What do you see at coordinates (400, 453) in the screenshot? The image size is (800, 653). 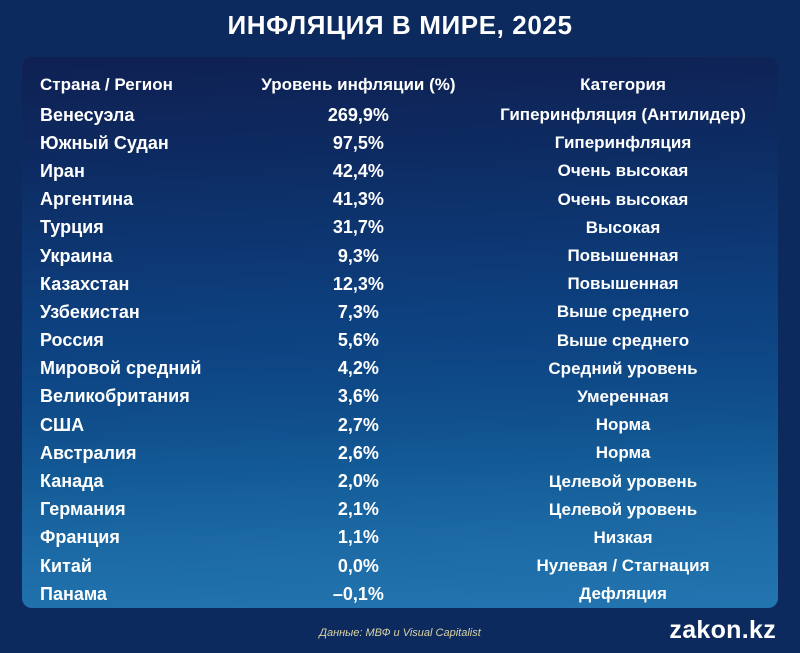 I see `table-row: Австралия 2,6% Норма` at bounding box center [400, 453].